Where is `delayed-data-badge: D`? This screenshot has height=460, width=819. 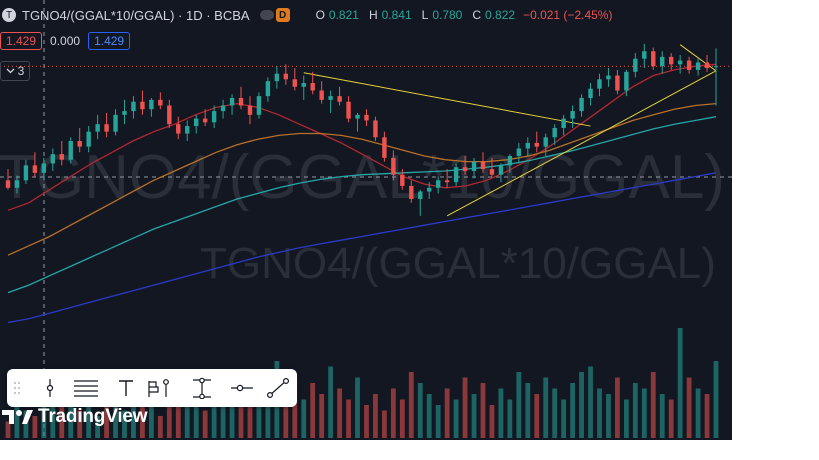 delayed-data-badge: D is located at coordinates (282, 15).